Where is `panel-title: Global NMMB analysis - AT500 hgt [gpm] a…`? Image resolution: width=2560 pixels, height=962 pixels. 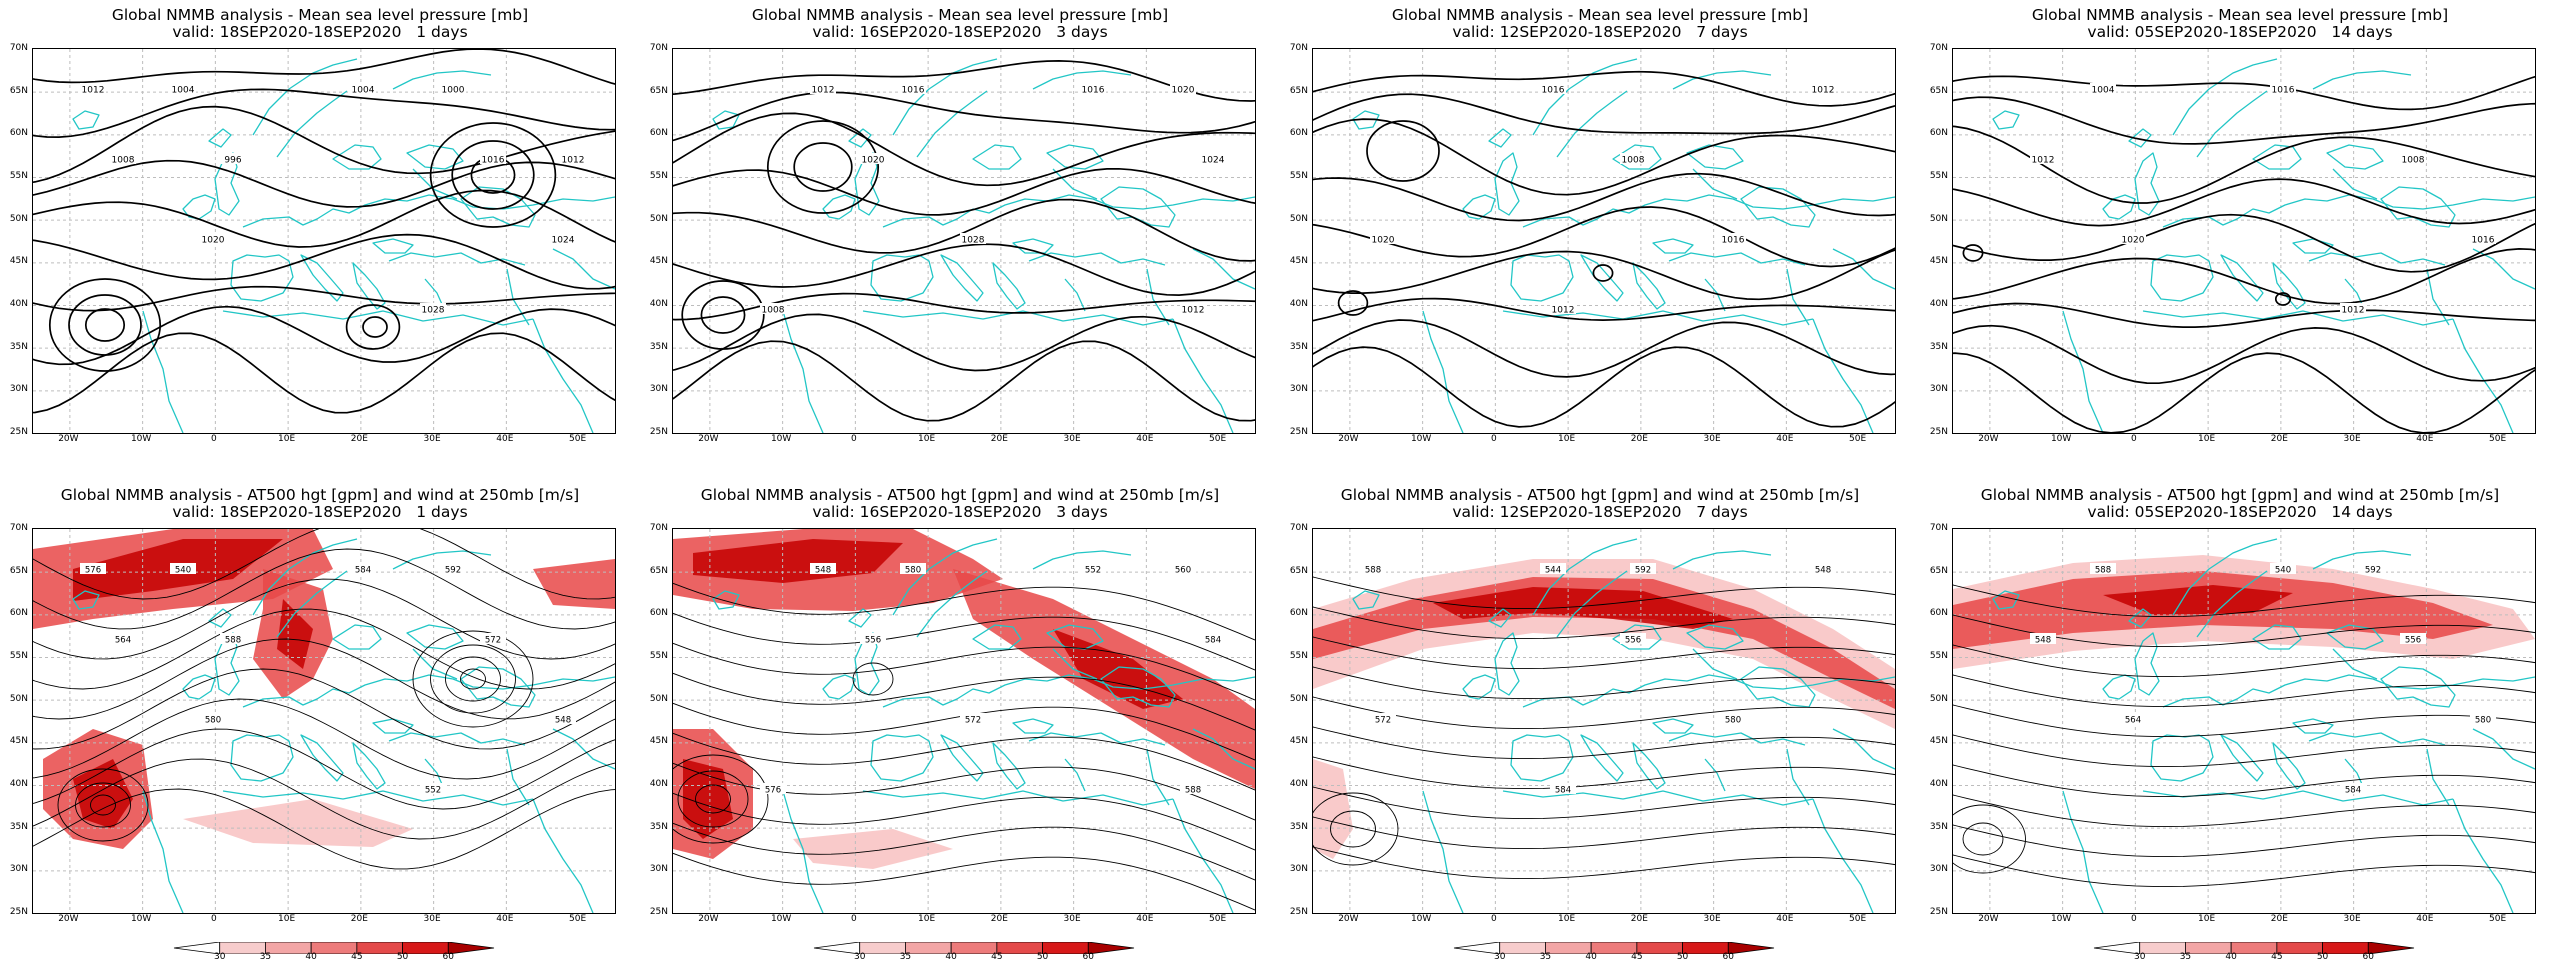
panel-title: Global NMMB analysis - AT500 hgt [gpm] a… is located at coordinates (960, 495).